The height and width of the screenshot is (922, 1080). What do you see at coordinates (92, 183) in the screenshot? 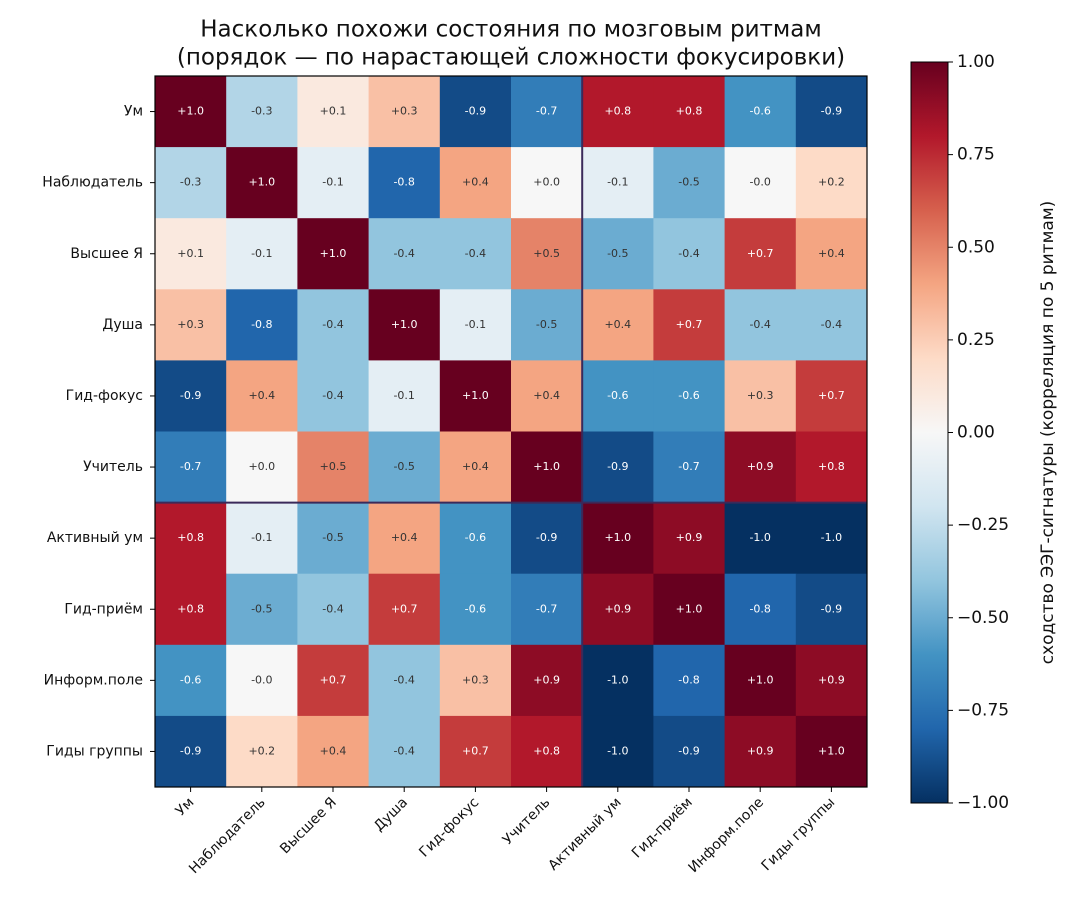
I see `y-tick-label: Наблюдатель` at bounding box center [92, 183].